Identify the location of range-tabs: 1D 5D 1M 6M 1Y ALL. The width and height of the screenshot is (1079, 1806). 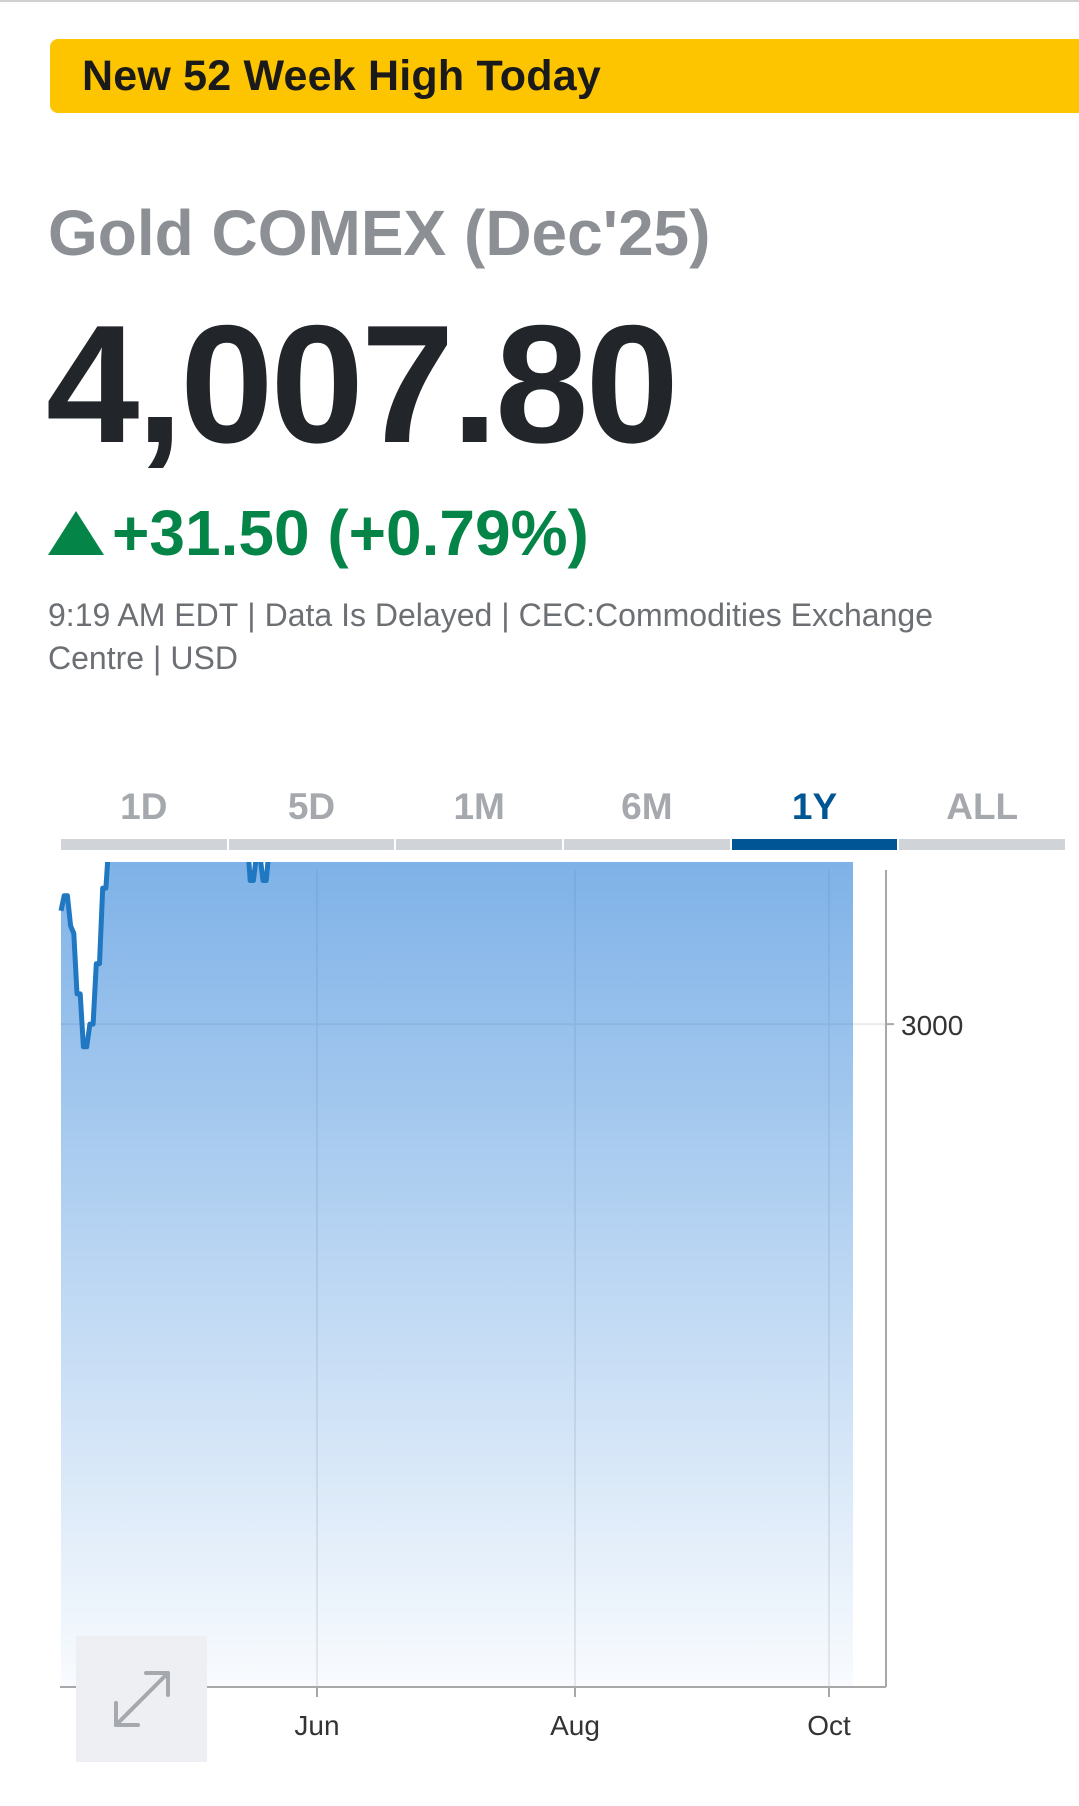
(563, 815).